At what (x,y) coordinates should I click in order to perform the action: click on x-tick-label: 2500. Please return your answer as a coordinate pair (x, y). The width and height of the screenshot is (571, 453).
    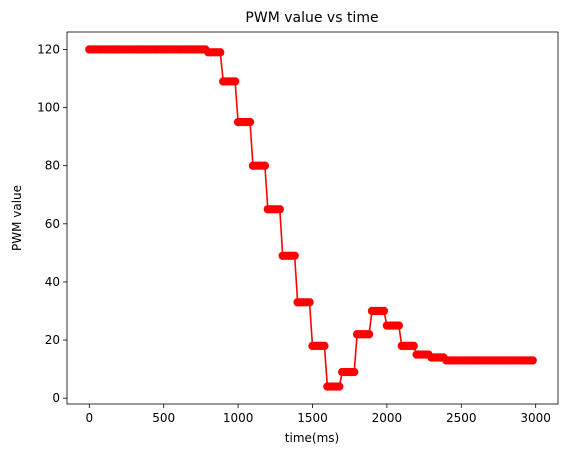
    Looking at the image, I should click on (461, 418).